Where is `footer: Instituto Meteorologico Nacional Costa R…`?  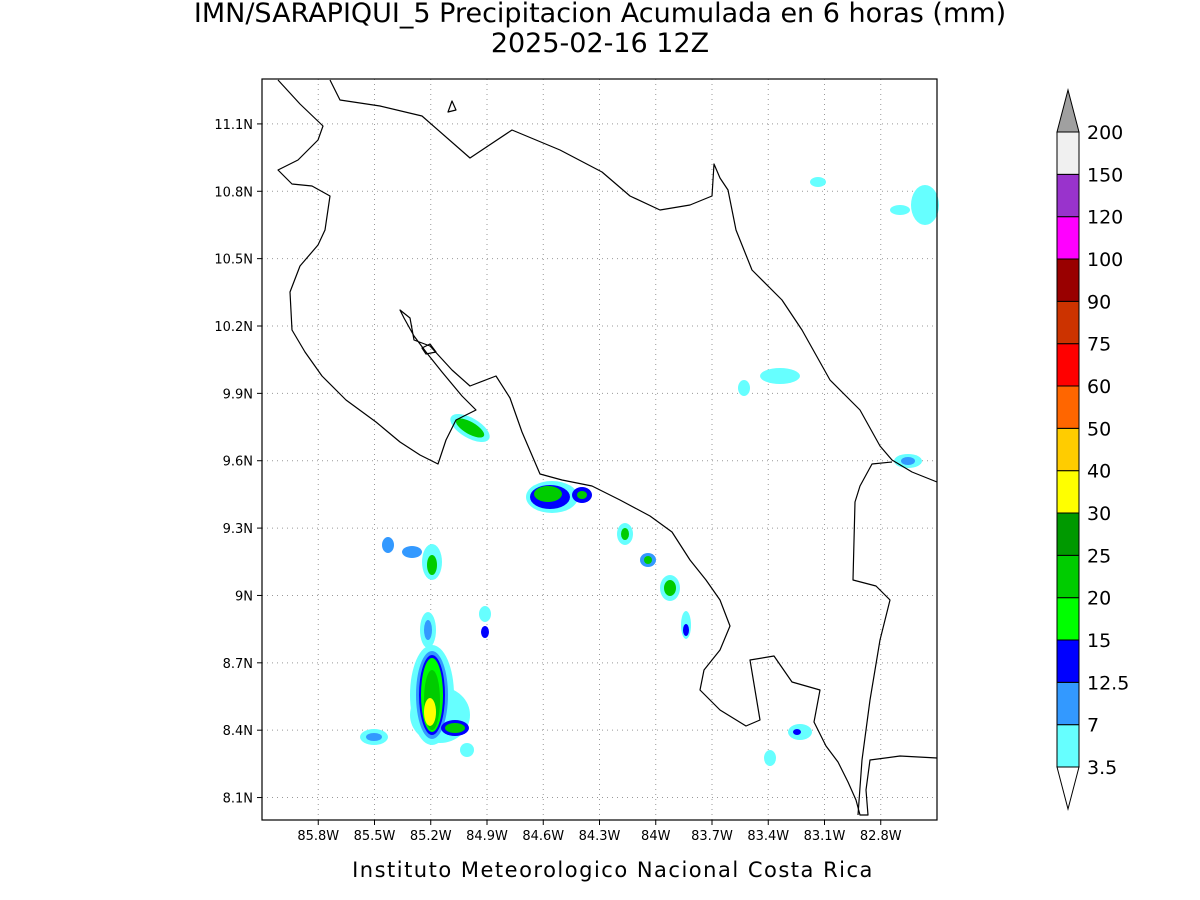
footer: Instituto Meteorologico Nacional Costa R… is located at coordinates (613, 870).